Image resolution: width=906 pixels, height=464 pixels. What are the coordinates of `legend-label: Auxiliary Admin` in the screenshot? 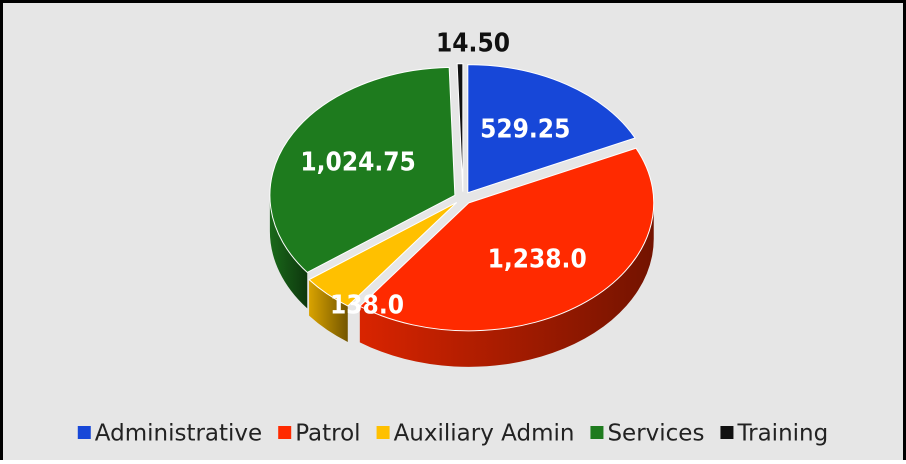 It's located at (484, 434).